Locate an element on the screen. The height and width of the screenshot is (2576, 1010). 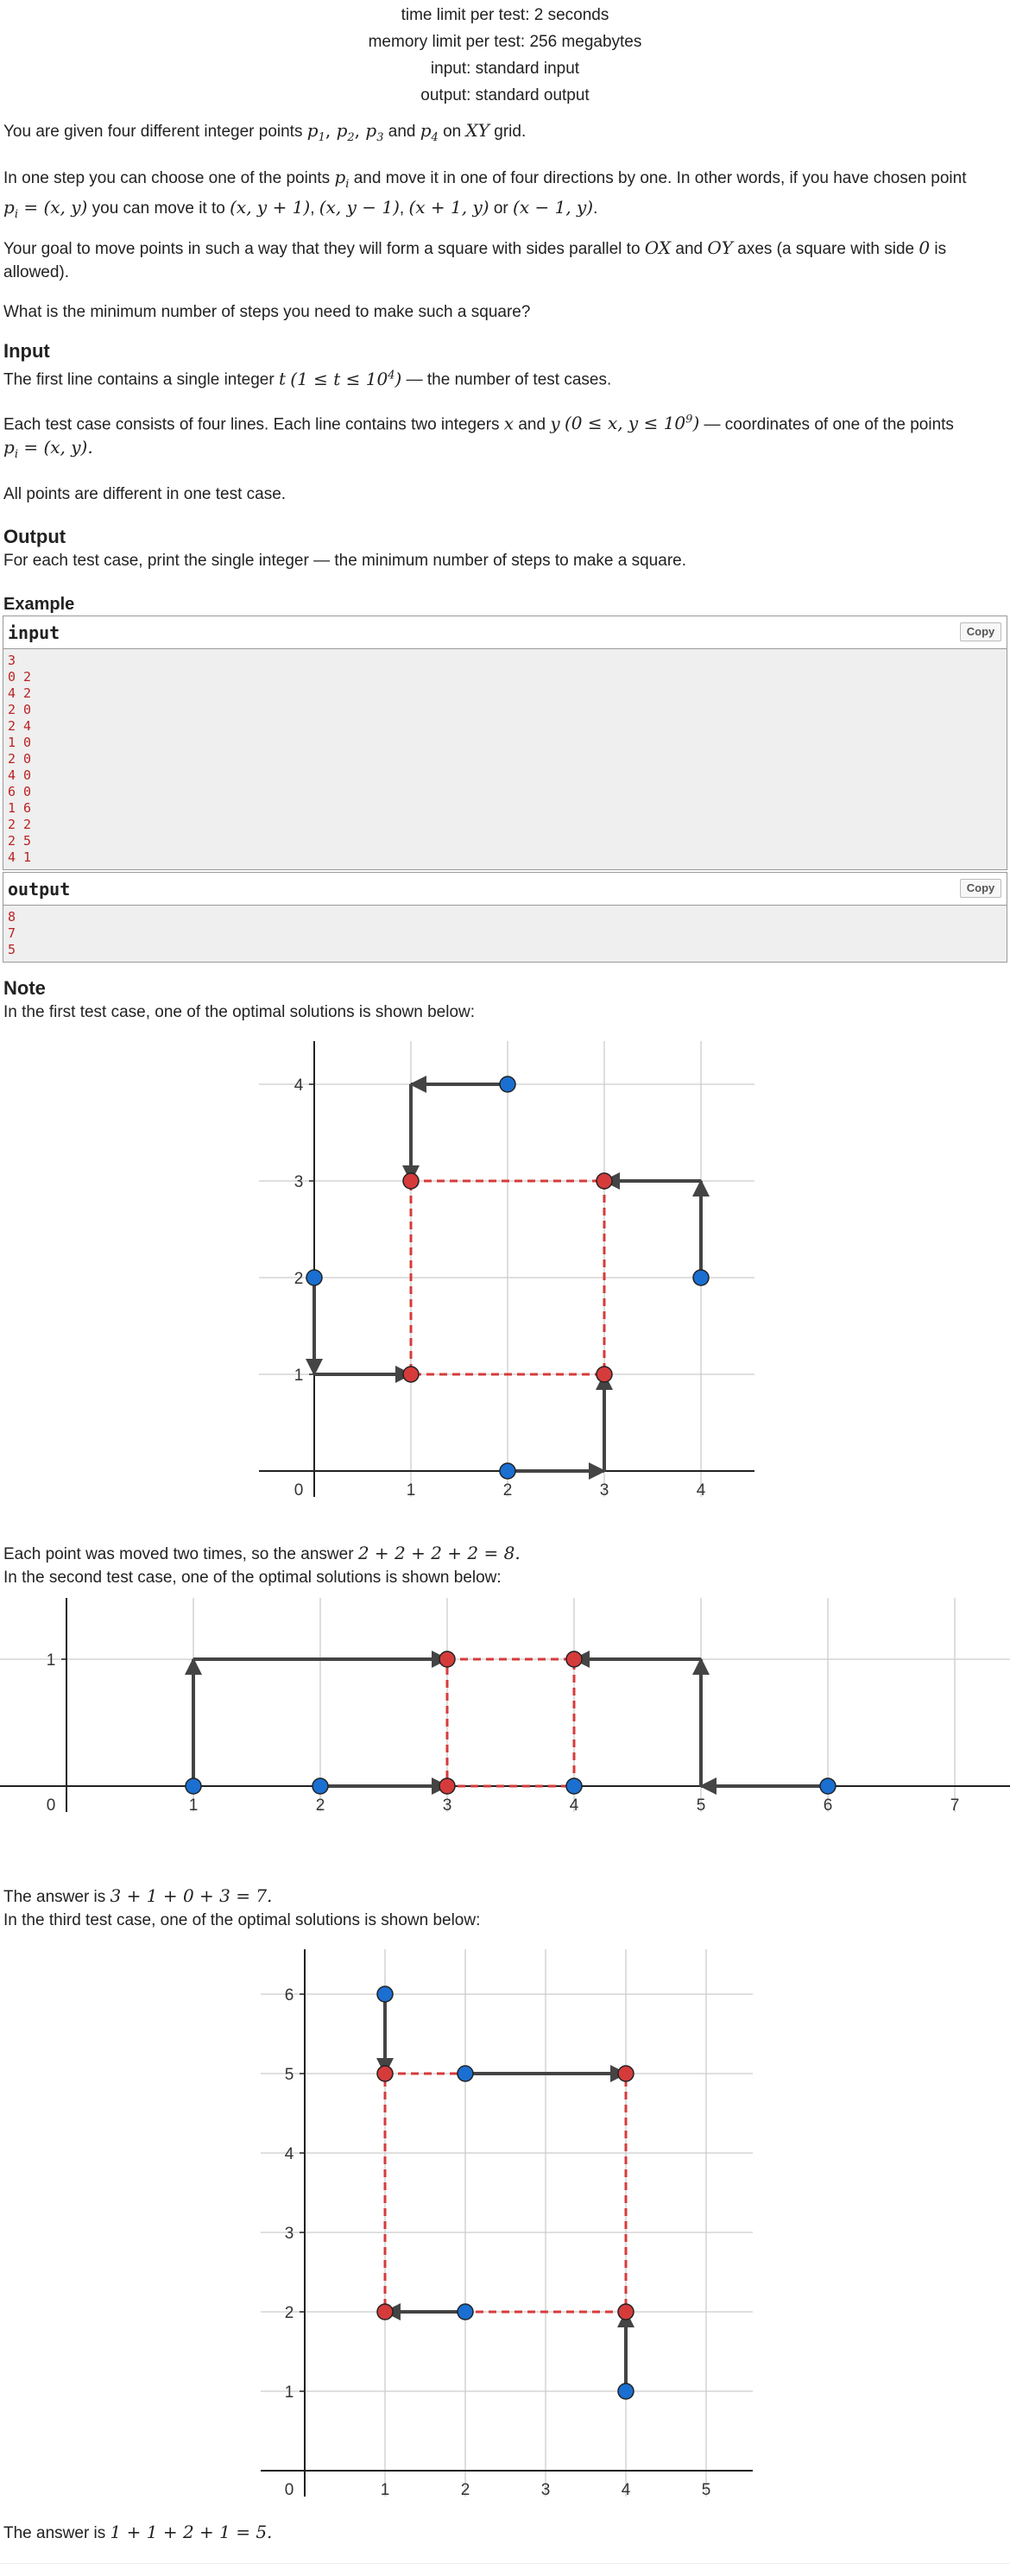
example-title: Example is located at coordinates (39, 605).